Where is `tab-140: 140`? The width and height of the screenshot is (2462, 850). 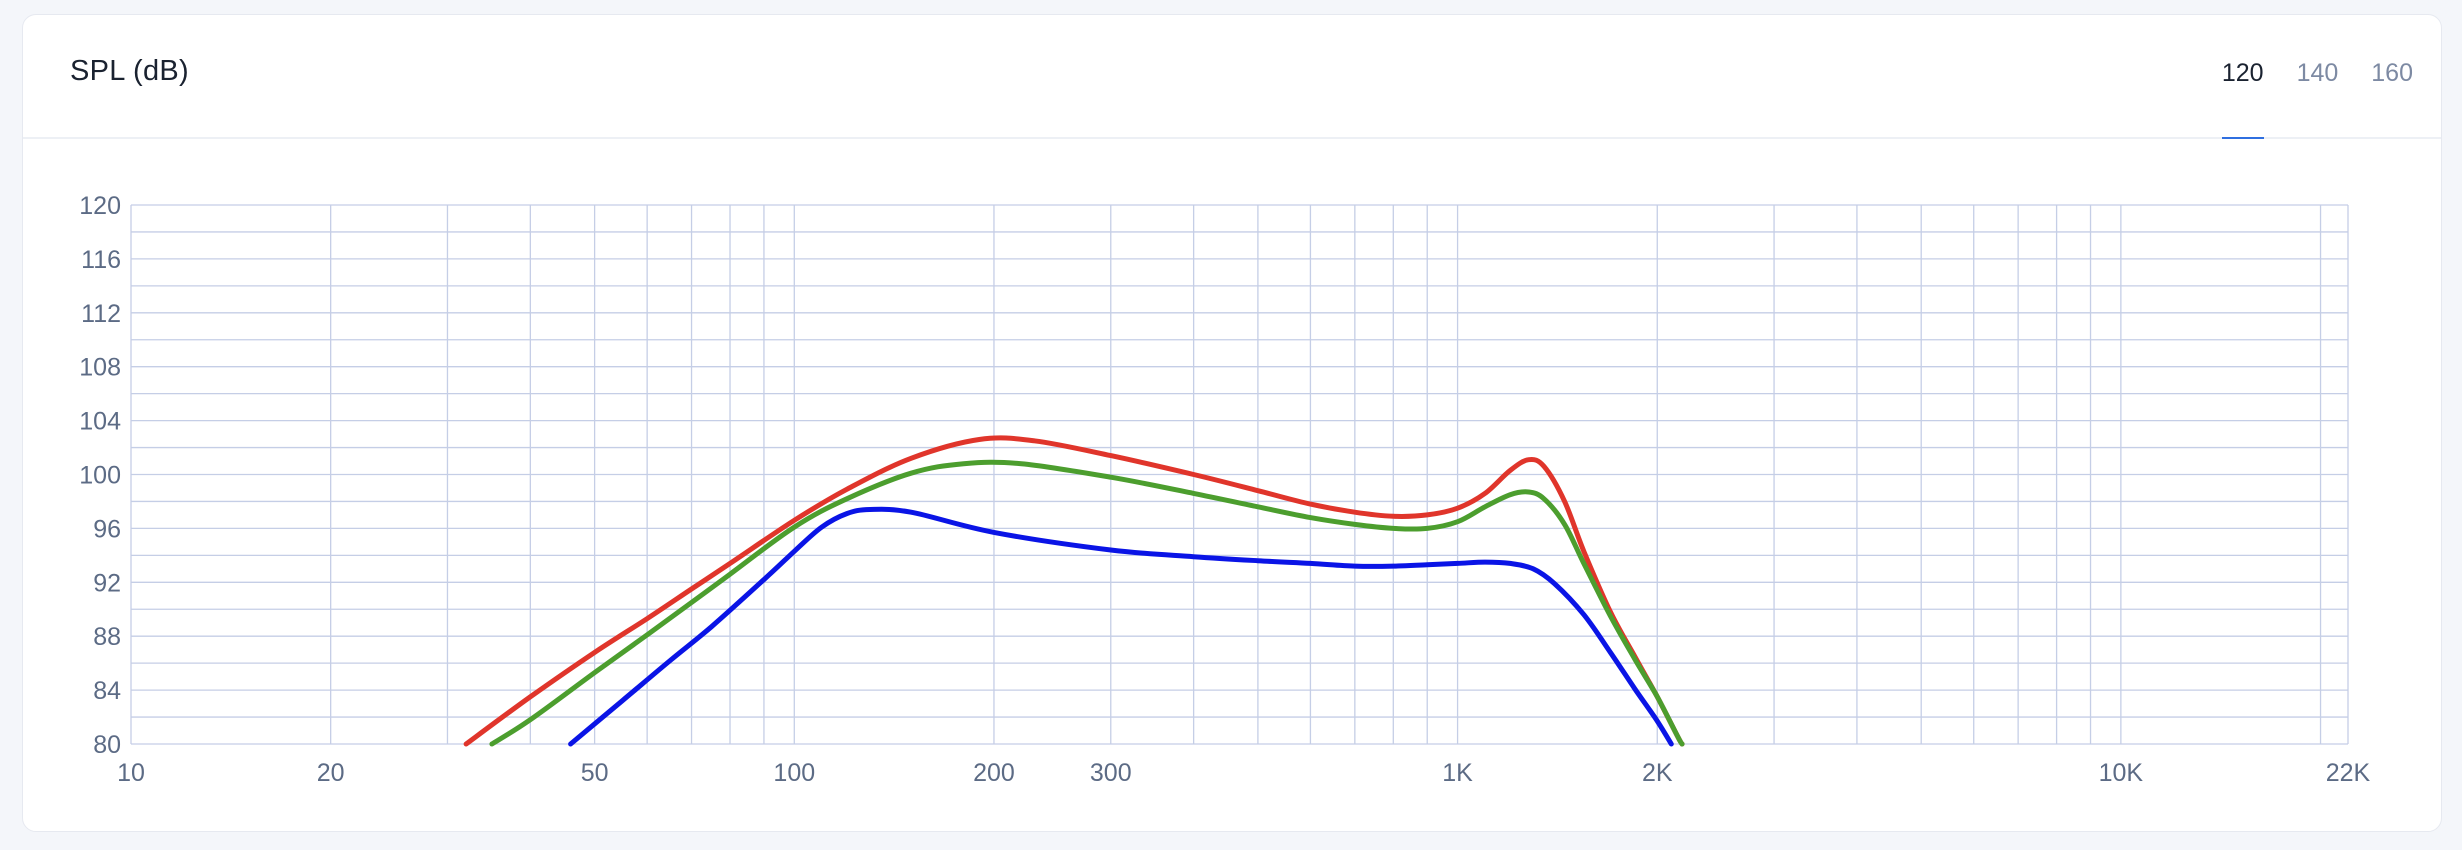
tab-140: 140 is located at coordinates (2317, 73).